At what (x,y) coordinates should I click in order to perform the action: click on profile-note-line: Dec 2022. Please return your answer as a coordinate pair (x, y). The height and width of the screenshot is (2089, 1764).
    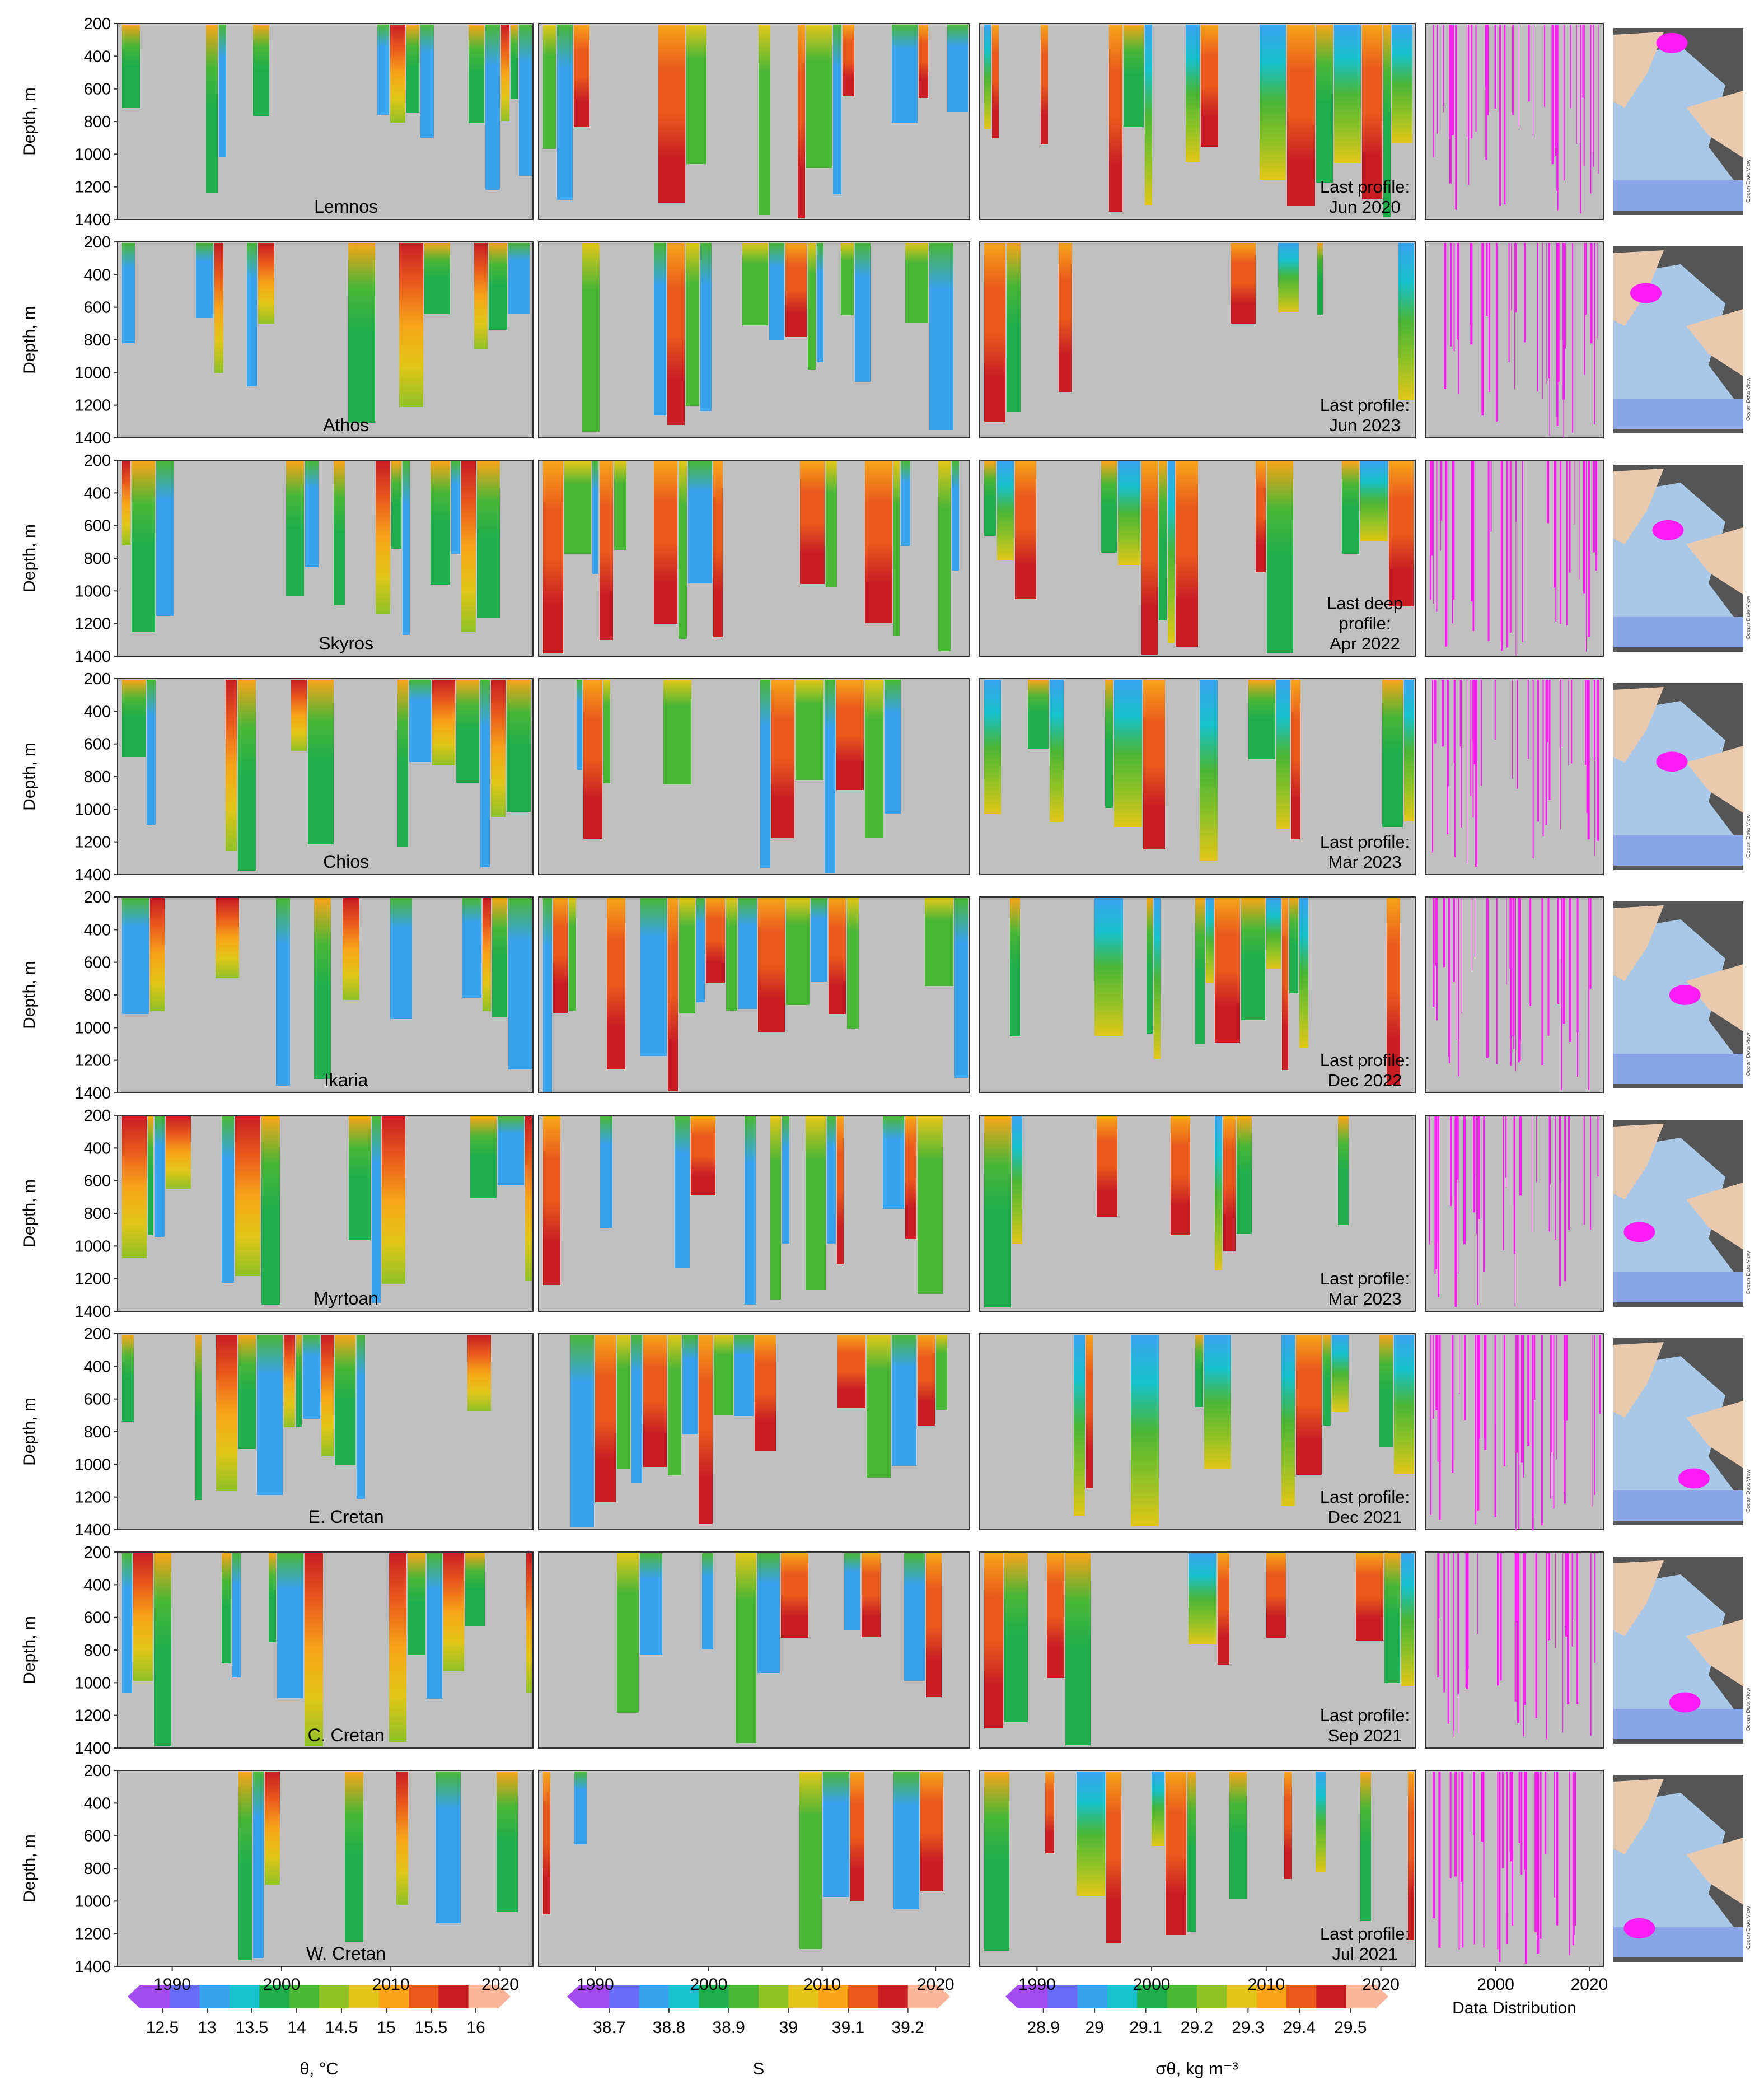
    Looking at the image, I should click on (1365, 1080).